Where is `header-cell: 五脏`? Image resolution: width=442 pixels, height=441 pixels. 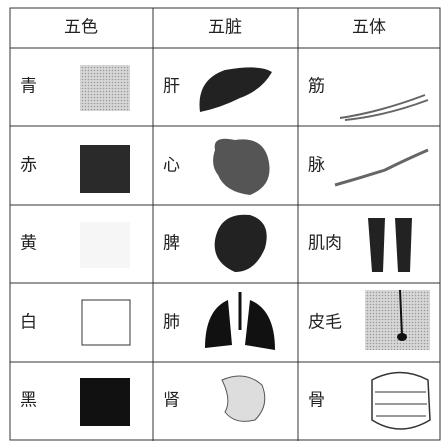
header-cell: 五脏 is located at coordinates (225, 28).